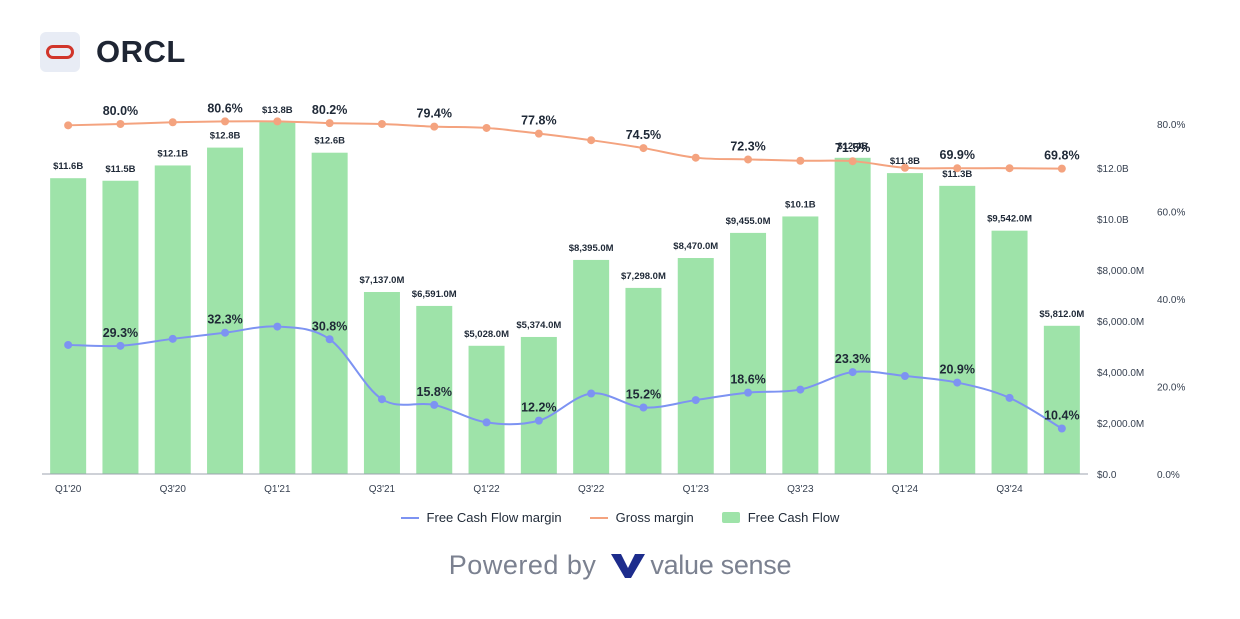  What do you see at coordinates (538, 408) in the screenshot?
I see `fcf-margin-label-9: 12.2%` at bounding box center [538, 408].